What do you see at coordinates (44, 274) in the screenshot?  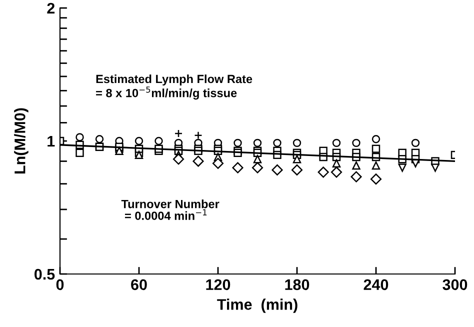 I see `y-tick-label: 0.5` at bounding box center [44, 274].